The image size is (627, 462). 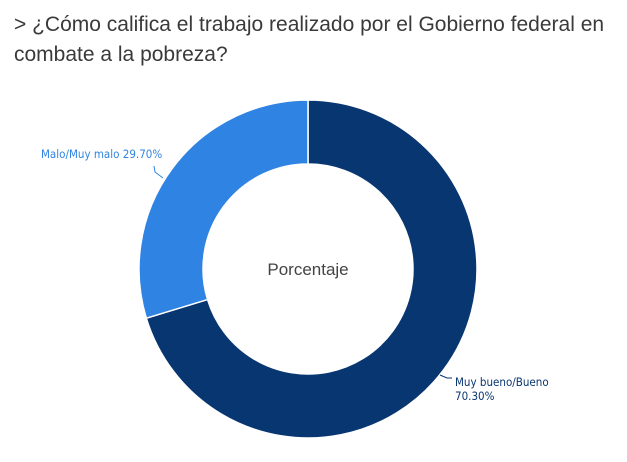 I want to click on center-label: Porcentaje, so click(x=307, y=269).